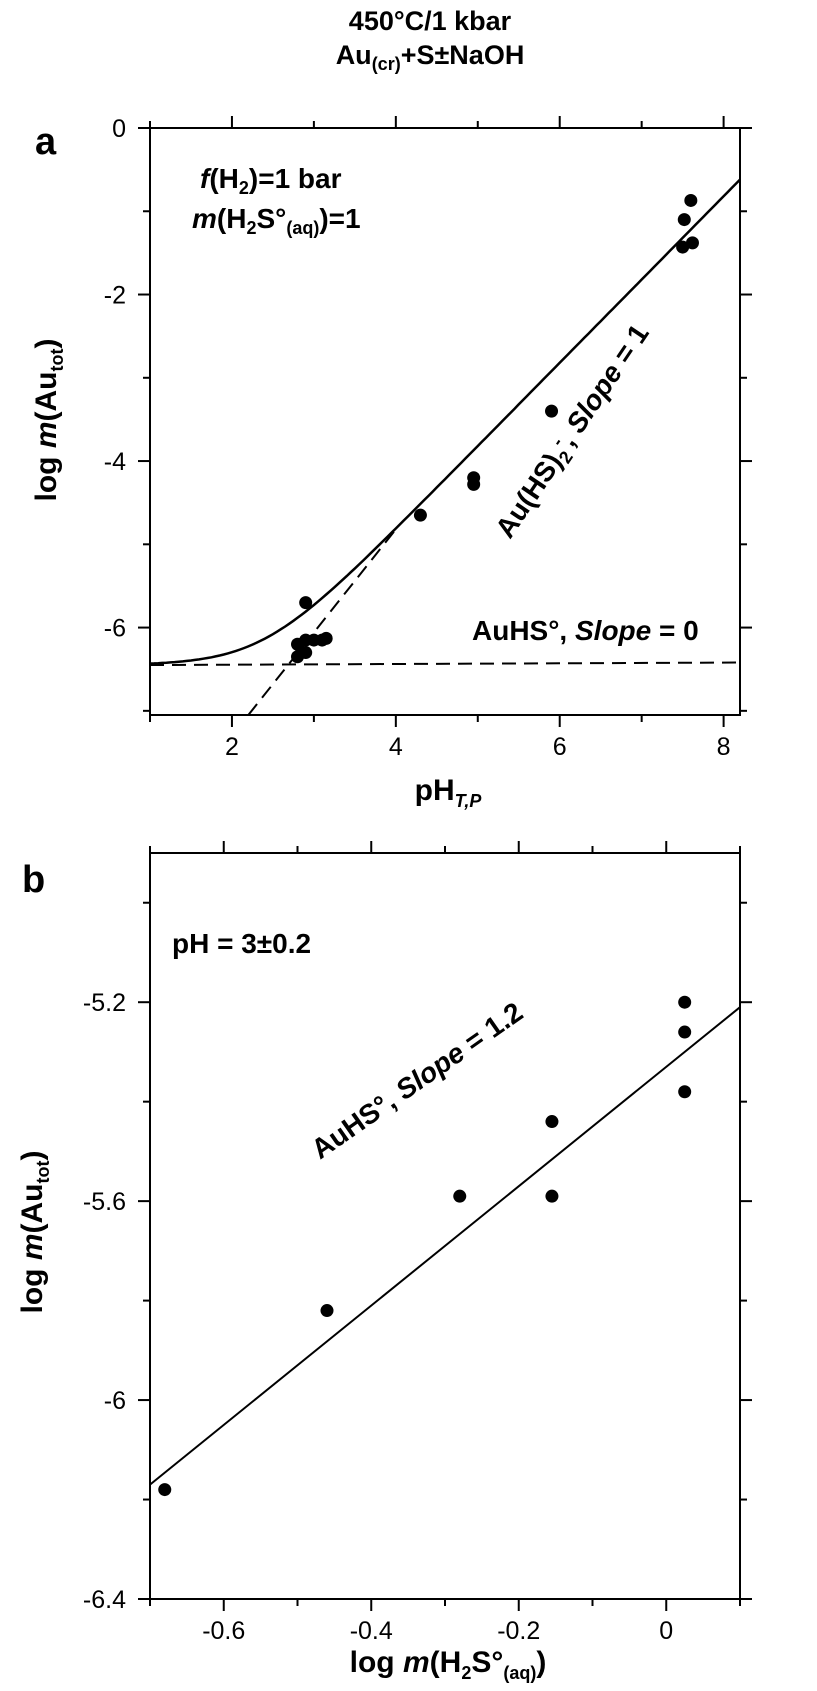 The image size is (817, 1691). I want to click on x-tick-label: -0.4, so click(371, 1631).